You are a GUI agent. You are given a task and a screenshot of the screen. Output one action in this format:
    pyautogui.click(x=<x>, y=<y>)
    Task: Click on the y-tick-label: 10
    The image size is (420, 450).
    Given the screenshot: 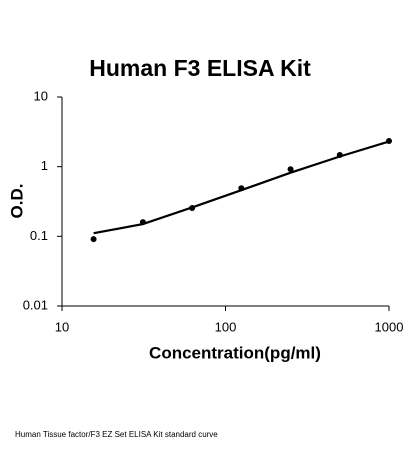 What is the action you would take?
    pyautogui.click(x=41, y=95)
    